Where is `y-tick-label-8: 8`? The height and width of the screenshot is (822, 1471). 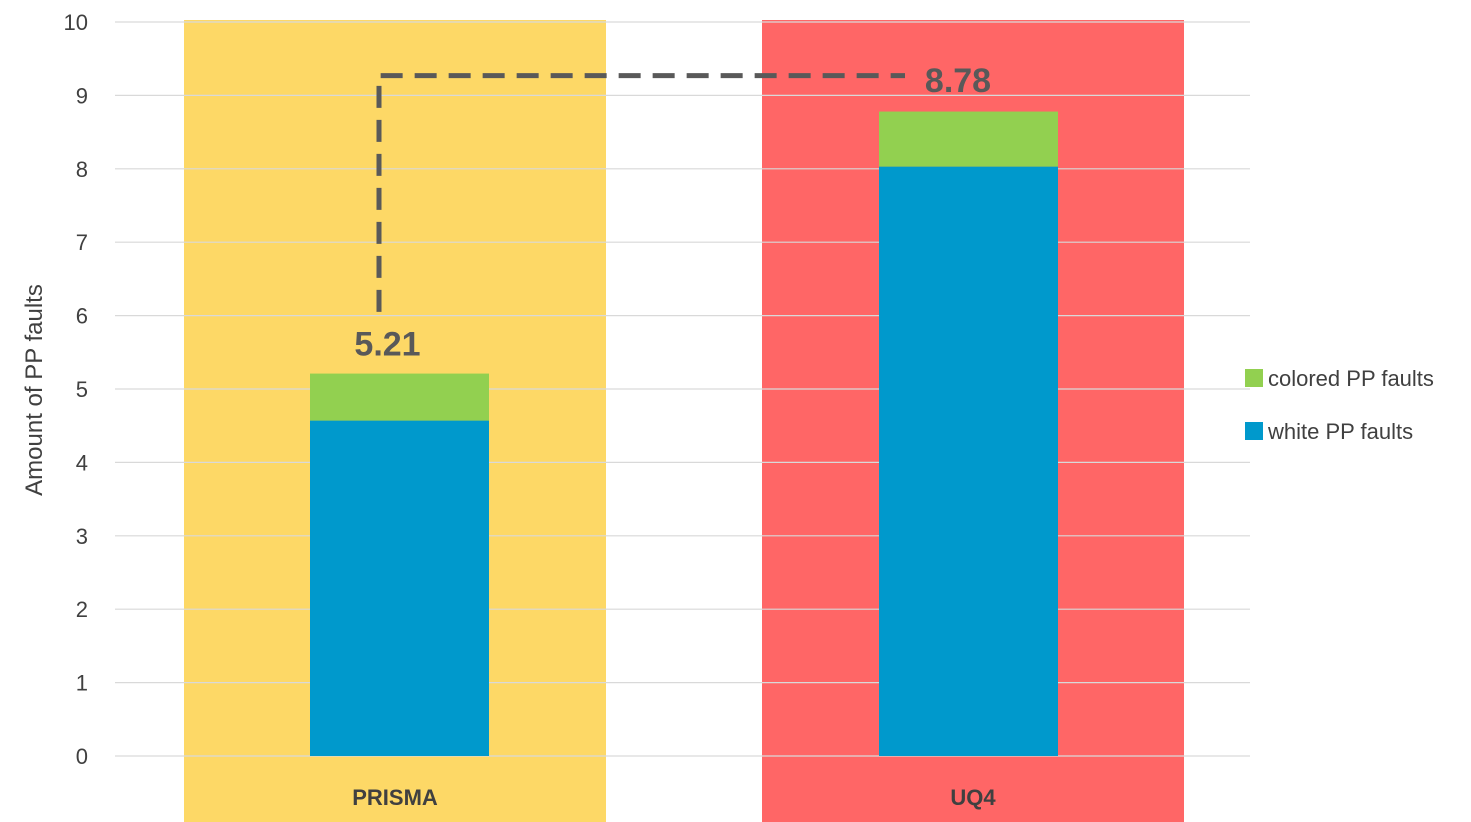
y-tick-label-8: 8 is located at coordinates (82, 169).